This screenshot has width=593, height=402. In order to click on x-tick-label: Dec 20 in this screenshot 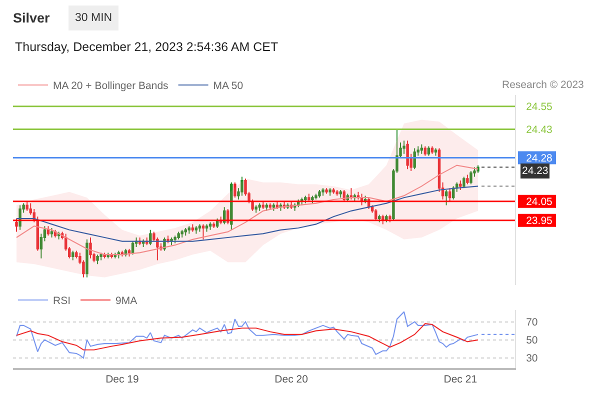, I will do `click(291, 380)`.